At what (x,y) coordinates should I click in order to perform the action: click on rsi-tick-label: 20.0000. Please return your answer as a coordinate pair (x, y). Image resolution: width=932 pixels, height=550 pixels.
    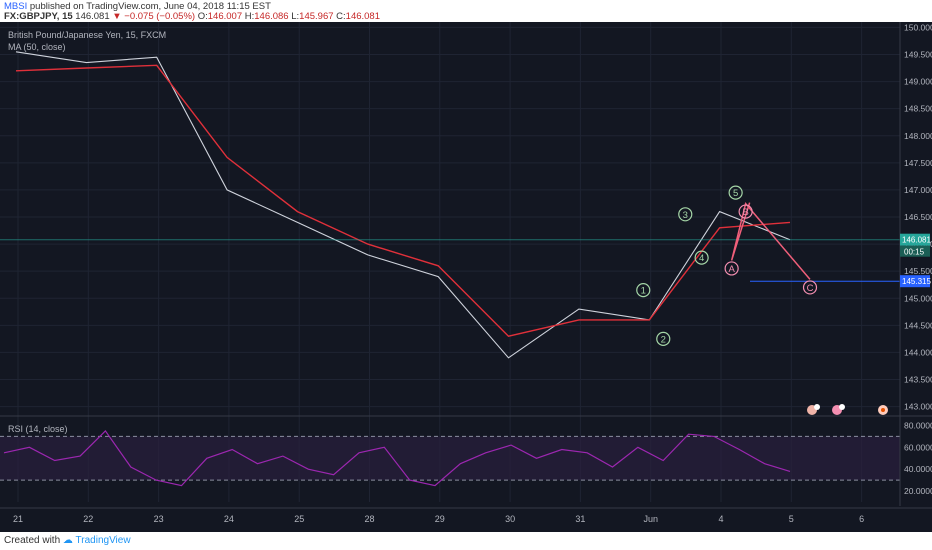
    Looking at the image, I should click on (918, 491).